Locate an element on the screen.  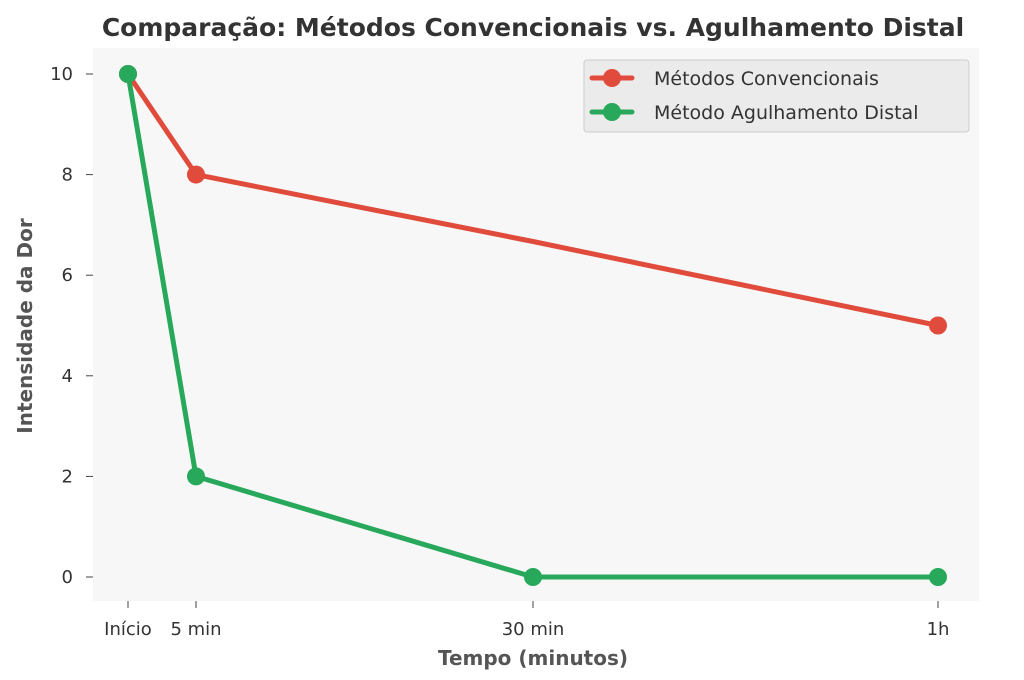
x-axis-label: Tempo (minutos) is located at coordinates (533, 658).